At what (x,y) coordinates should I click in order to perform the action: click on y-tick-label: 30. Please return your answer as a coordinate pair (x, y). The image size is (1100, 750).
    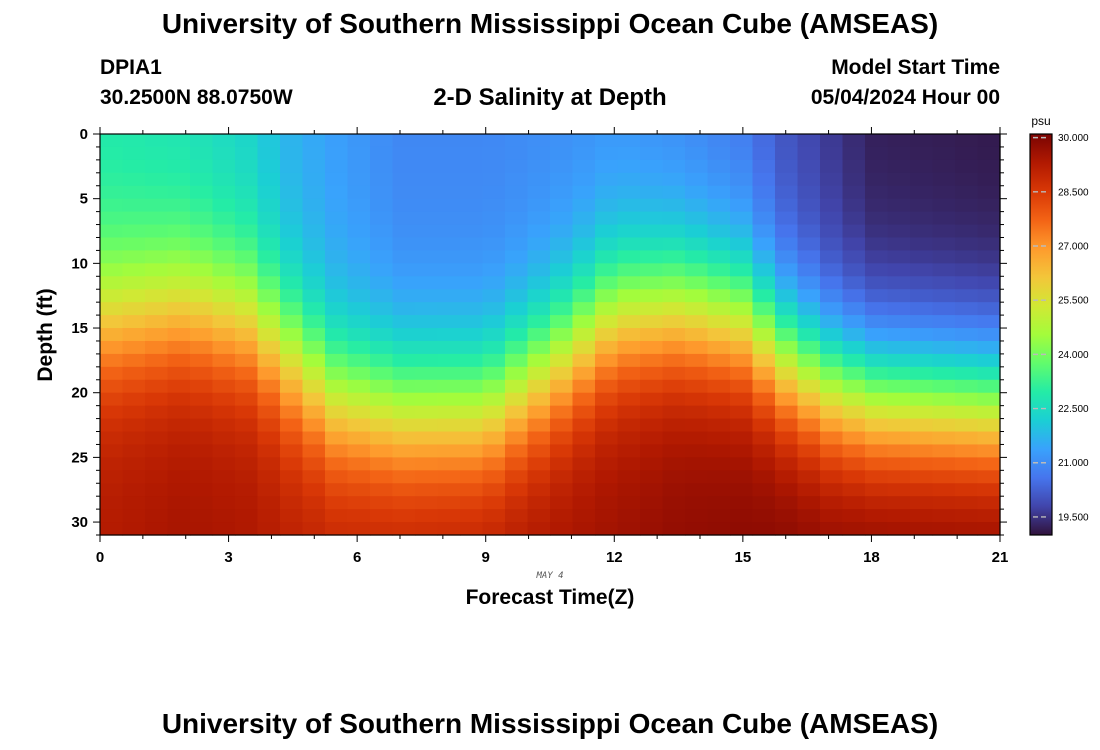
    Looking at the image, I should click on (79, 522).